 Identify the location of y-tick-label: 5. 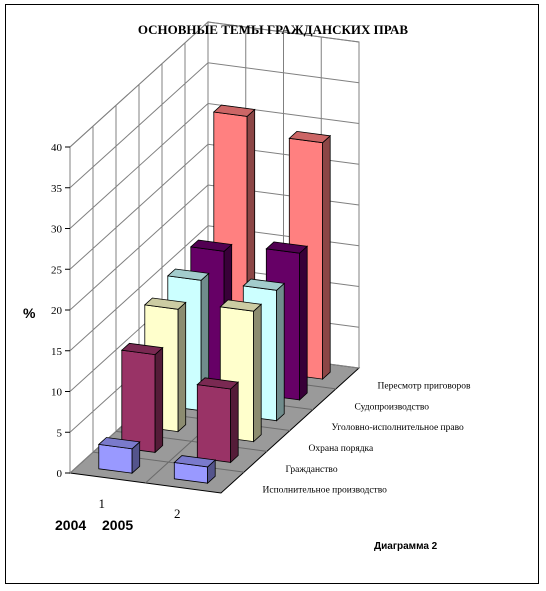
(60, 433).